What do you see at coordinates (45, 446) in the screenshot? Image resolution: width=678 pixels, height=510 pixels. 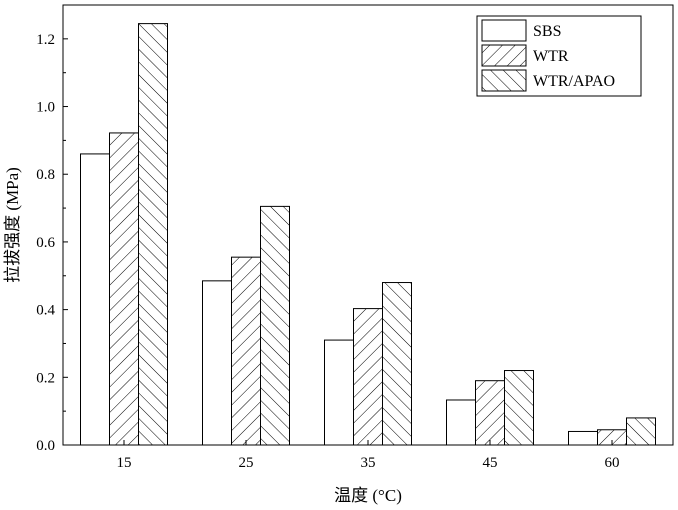 I see `y-tick-label: 0.0` at bounding box center [45, 446].